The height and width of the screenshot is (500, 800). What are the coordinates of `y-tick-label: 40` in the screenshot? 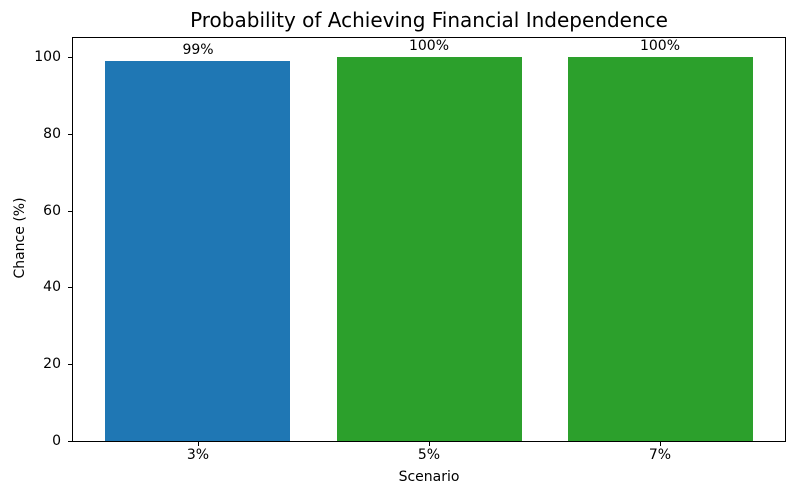 It's located at (52, 287).